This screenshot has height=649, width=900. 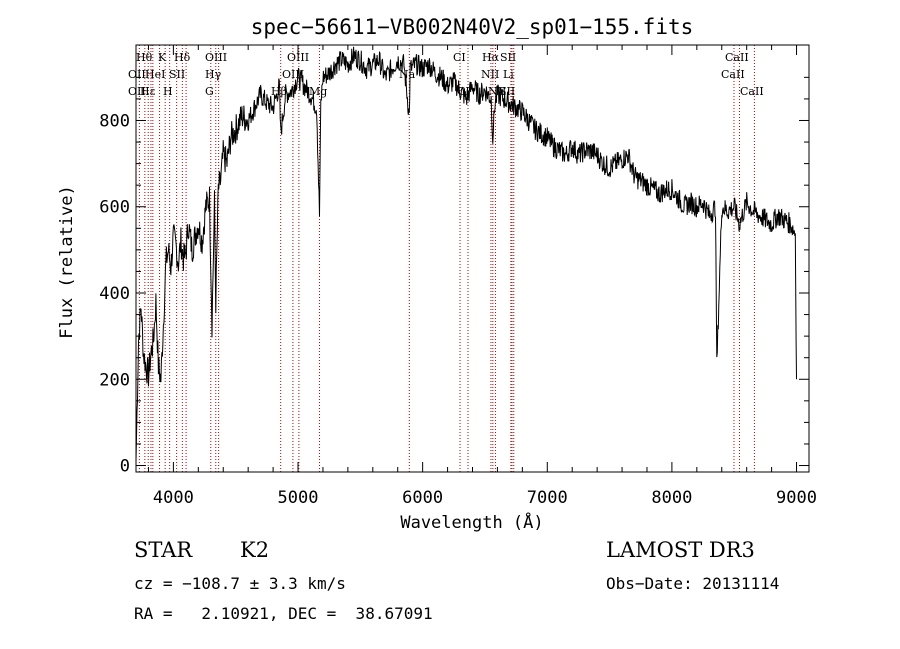 I want to click on redshift-readout: cz = −108.7 ± 3.3 km/s, so click(x=240, y=583).